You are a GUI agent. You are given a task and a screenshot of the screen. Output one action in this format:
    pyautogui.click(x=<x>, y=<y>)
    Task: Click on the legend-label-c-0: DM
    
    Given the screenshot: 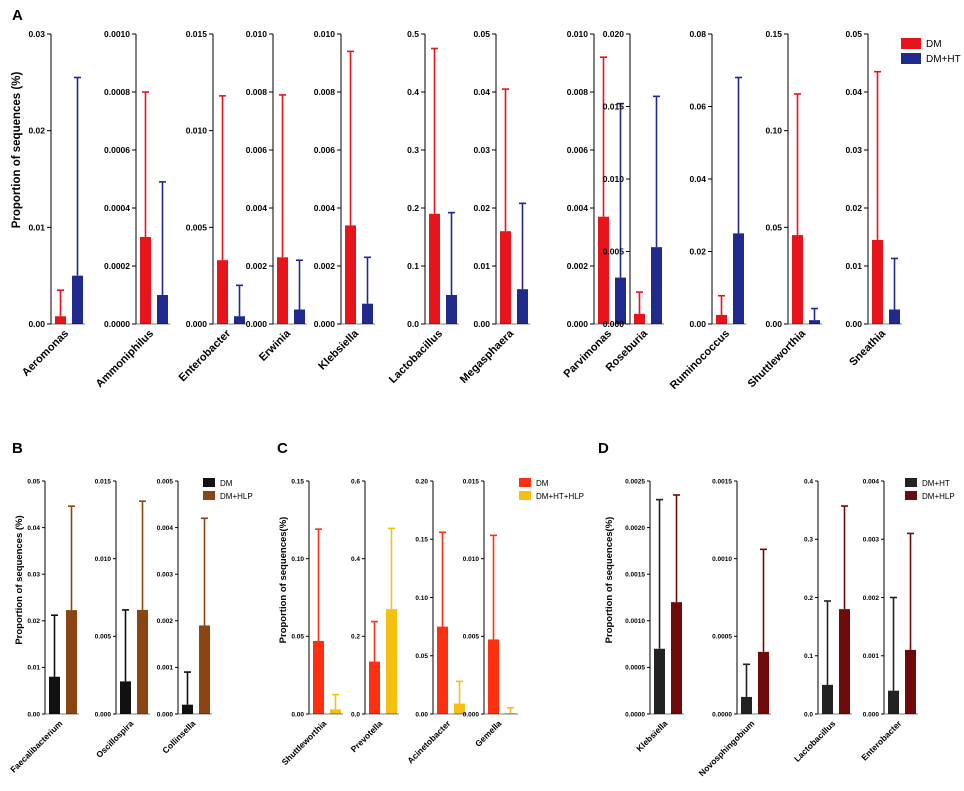 What is the action you would take?
    pyautogui.click(x=542, y=483)
    